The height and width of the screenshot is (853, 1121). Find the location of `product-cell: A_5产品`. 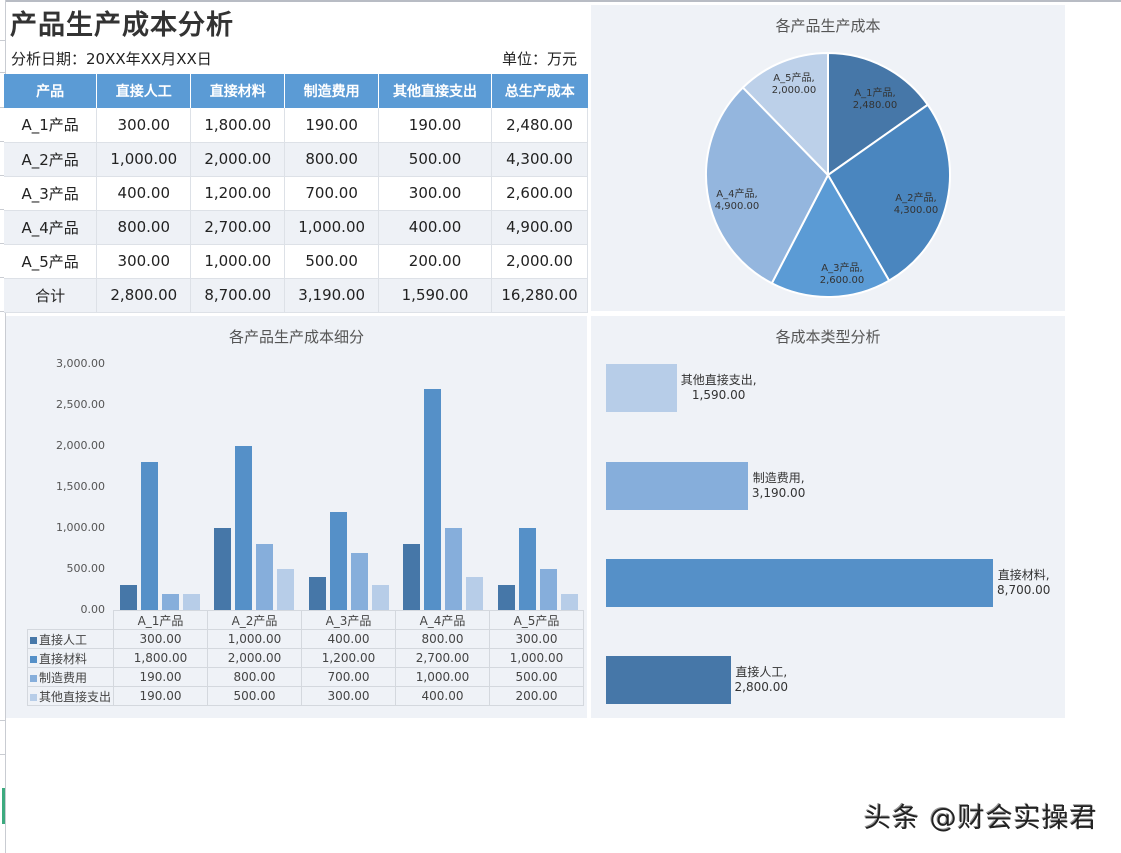

product-cell: A_5产品 is located at coordinates (51, 261).